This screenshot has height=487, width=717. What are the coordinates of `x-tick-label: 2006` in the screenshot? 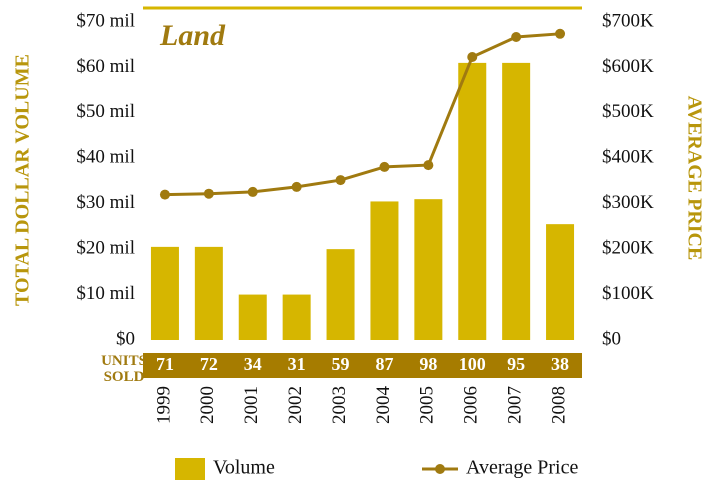 It's located at (471, 405).